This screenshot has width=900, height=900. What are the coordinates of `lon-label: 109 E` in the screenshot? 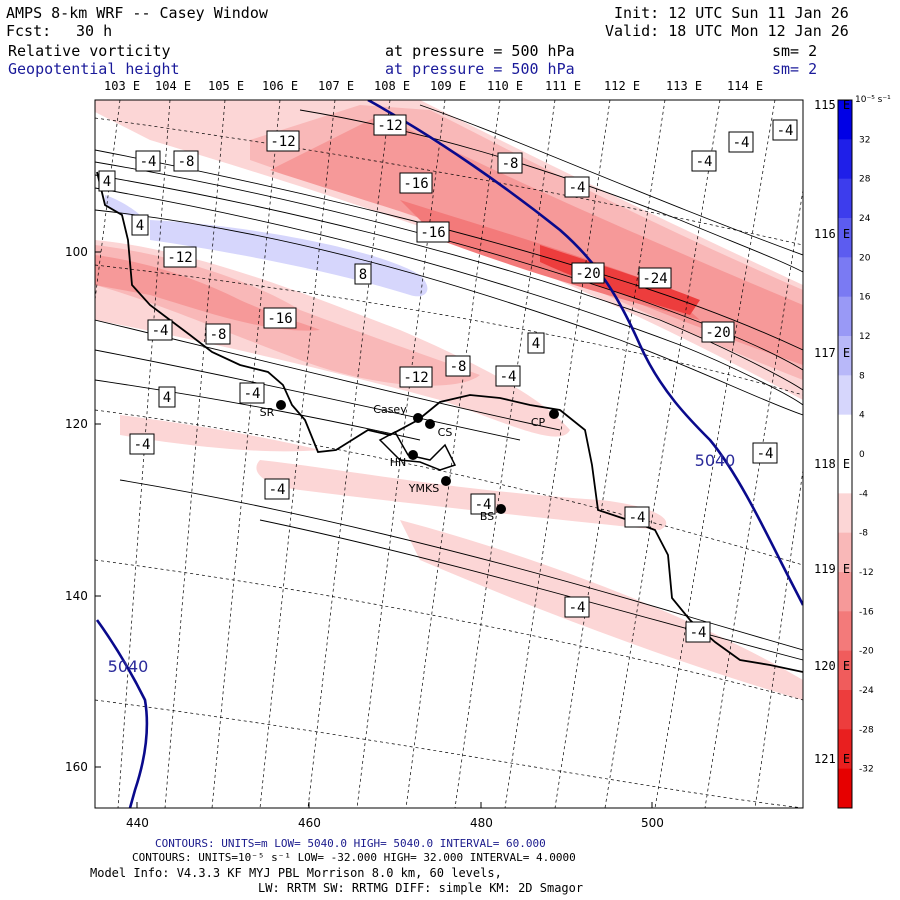 It's located at (448, 86).